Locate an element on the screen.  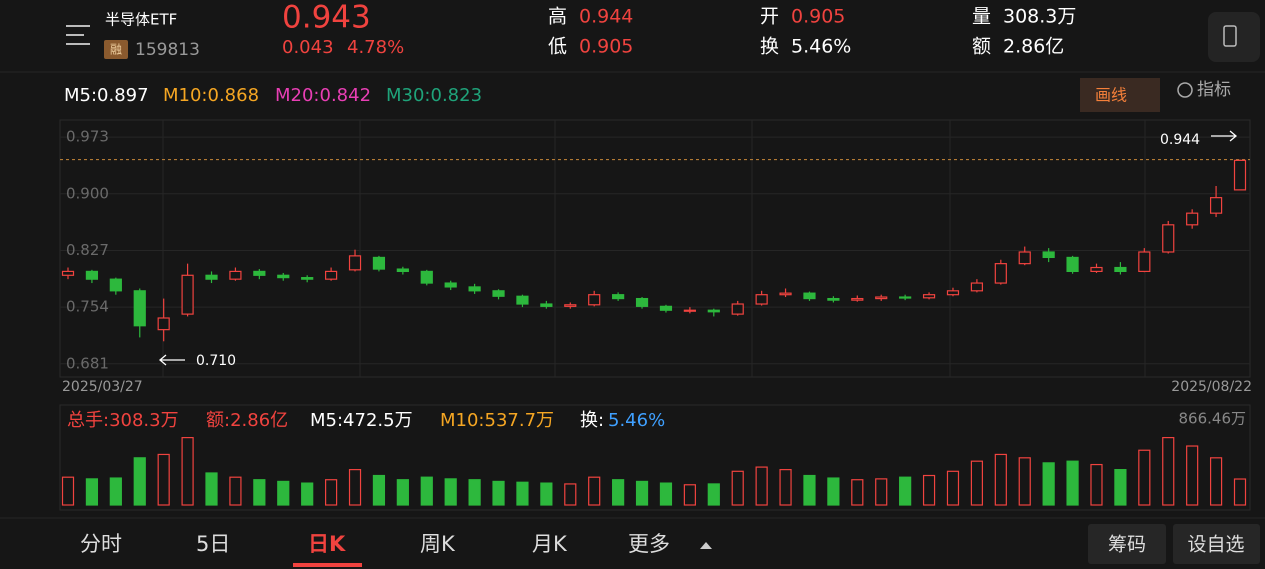
draw-button-bg is located at coordinates (1120, 95).